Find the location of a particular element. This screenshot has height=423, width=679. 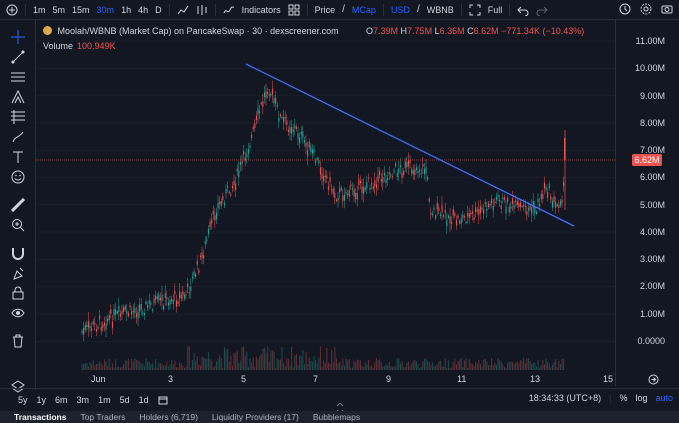

indicators-icon is located at coordinates (229, 10).